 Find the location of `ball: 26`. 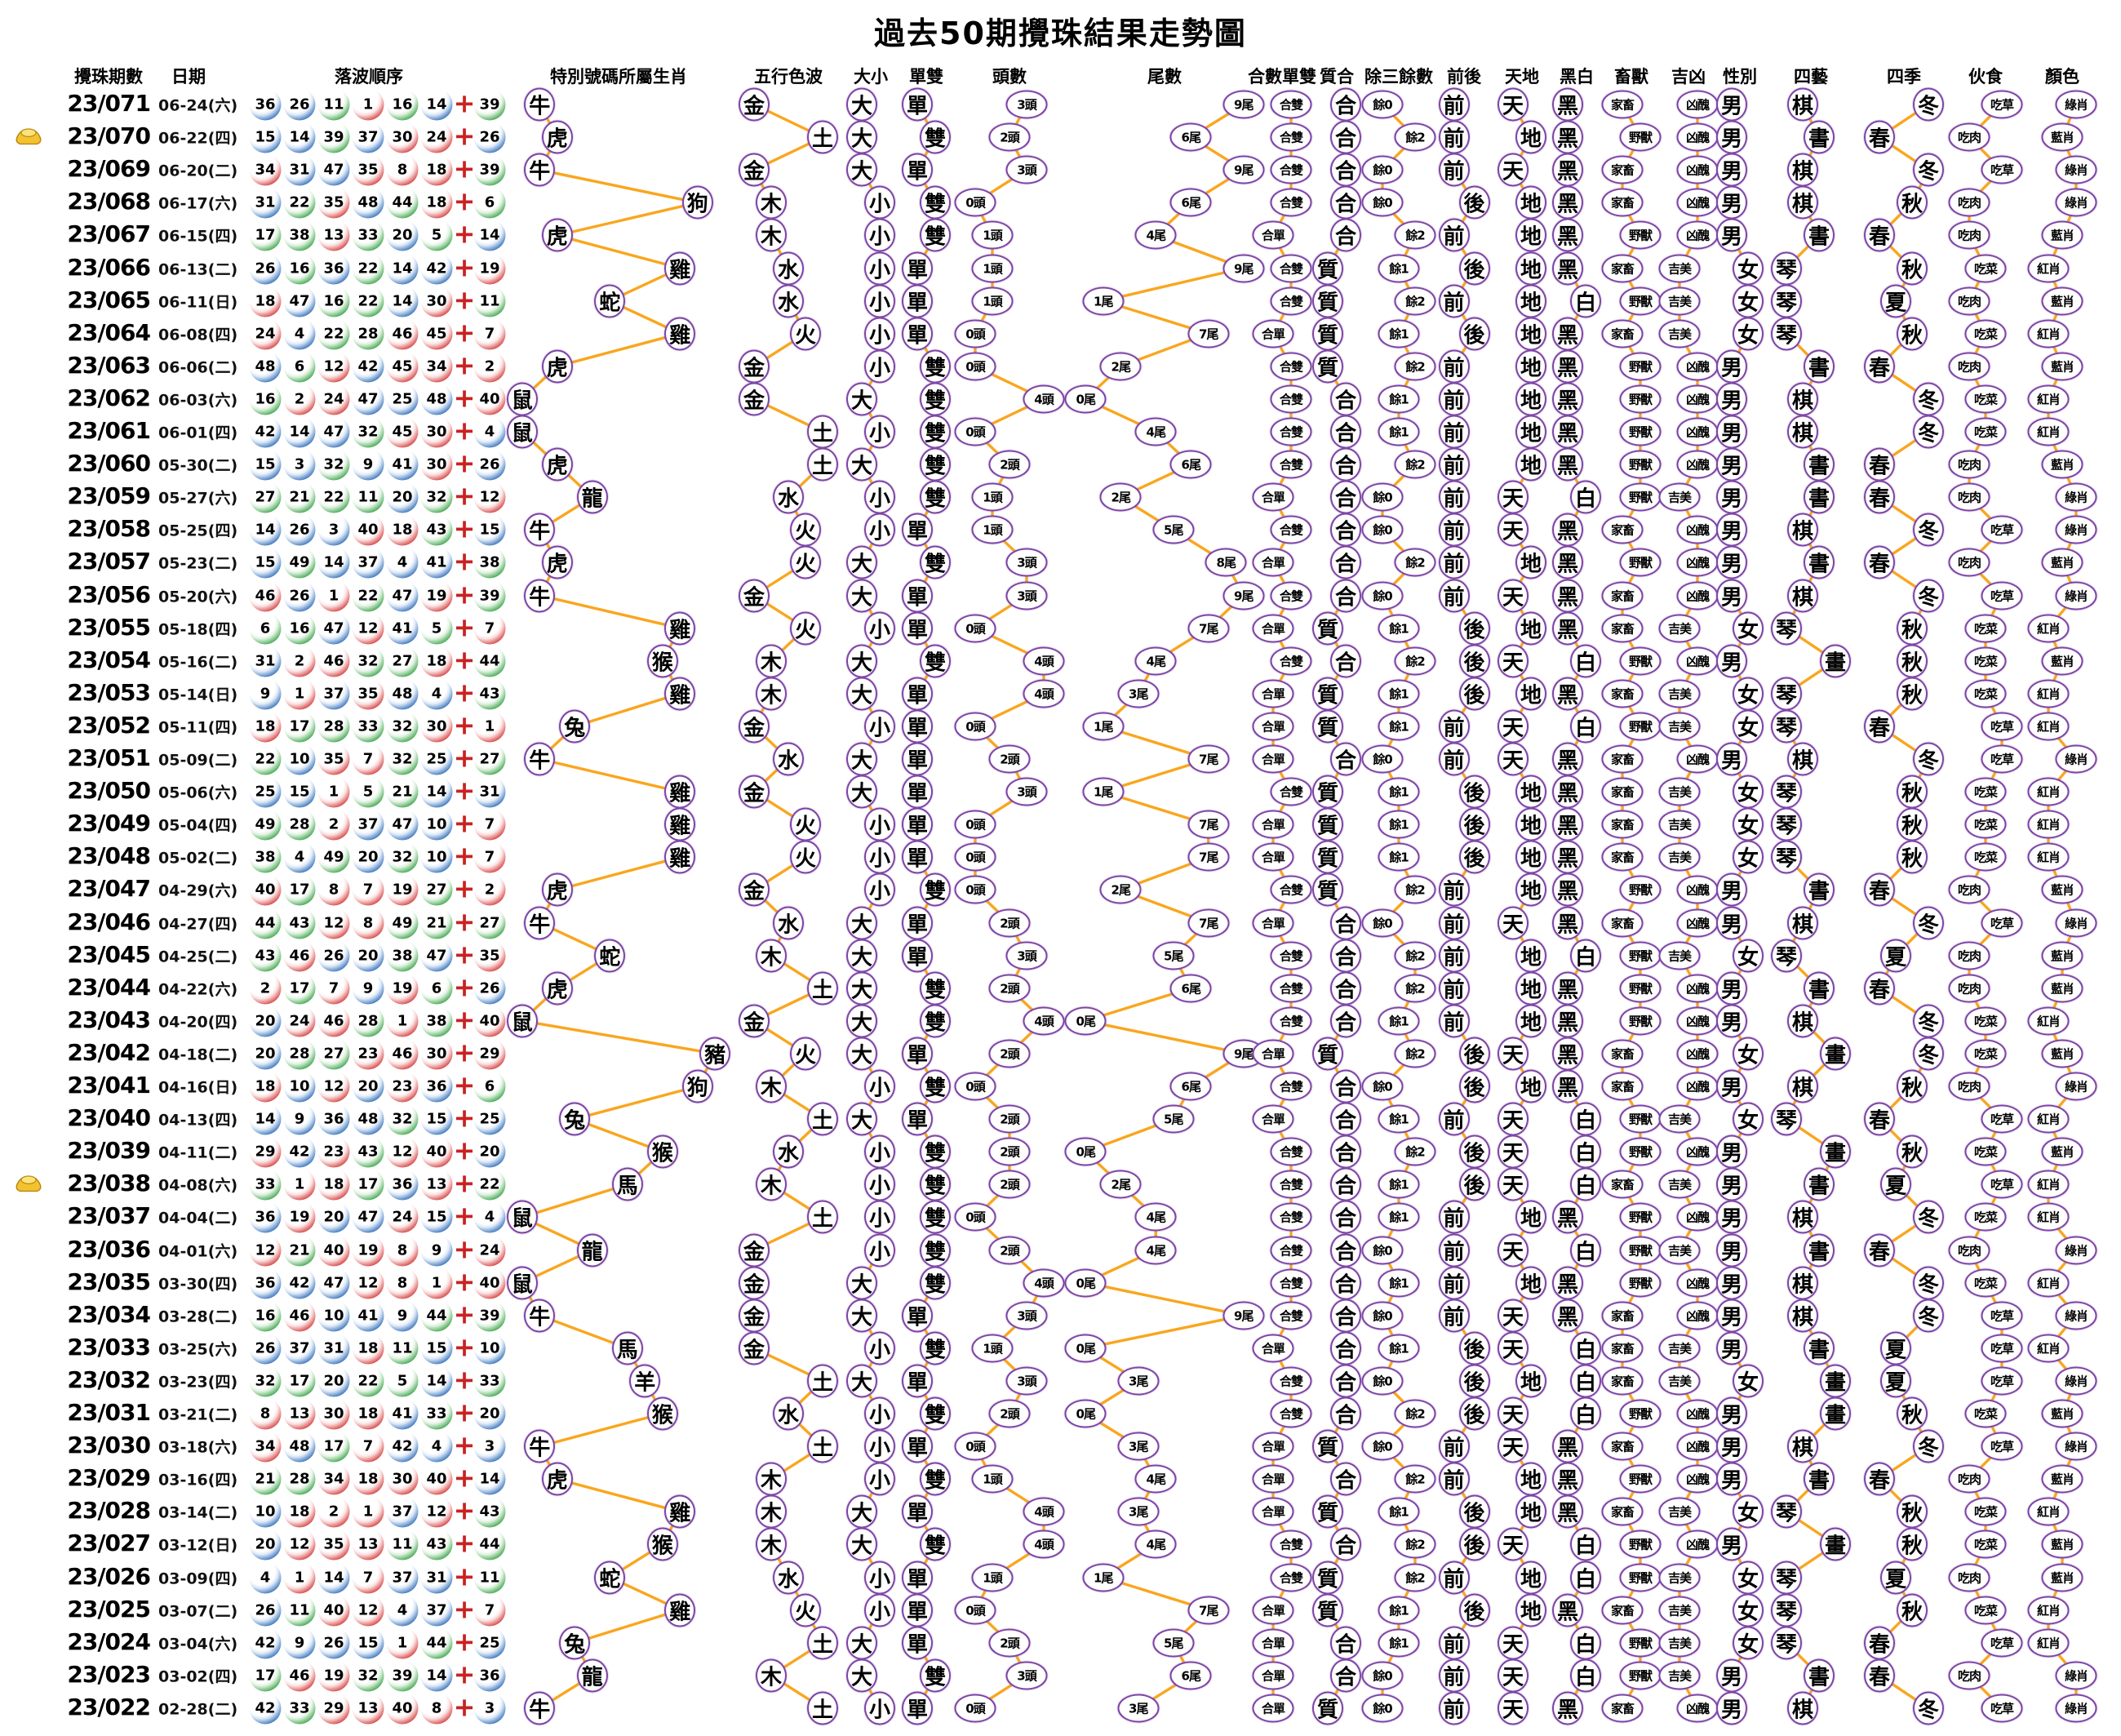

ball: 26 is located at coordinates (299, 529).